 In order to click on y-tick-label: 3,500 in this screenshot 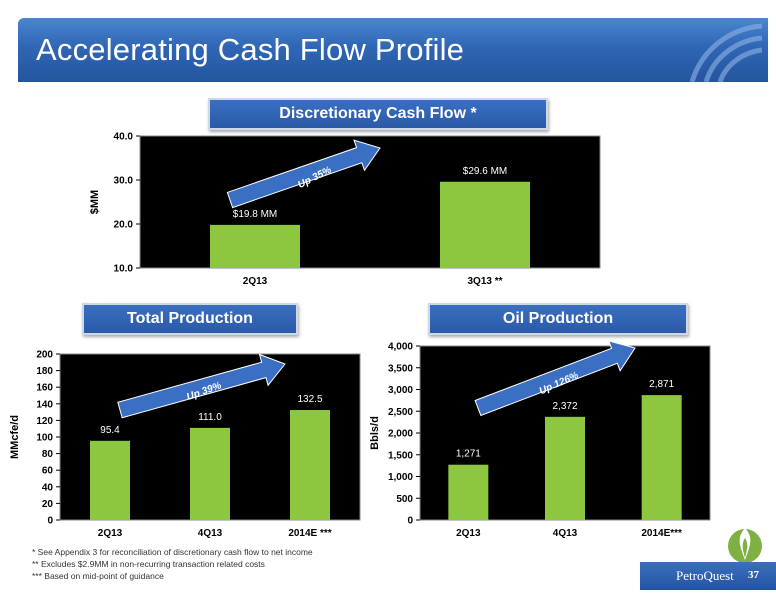, I will do `click(400, 368)`.